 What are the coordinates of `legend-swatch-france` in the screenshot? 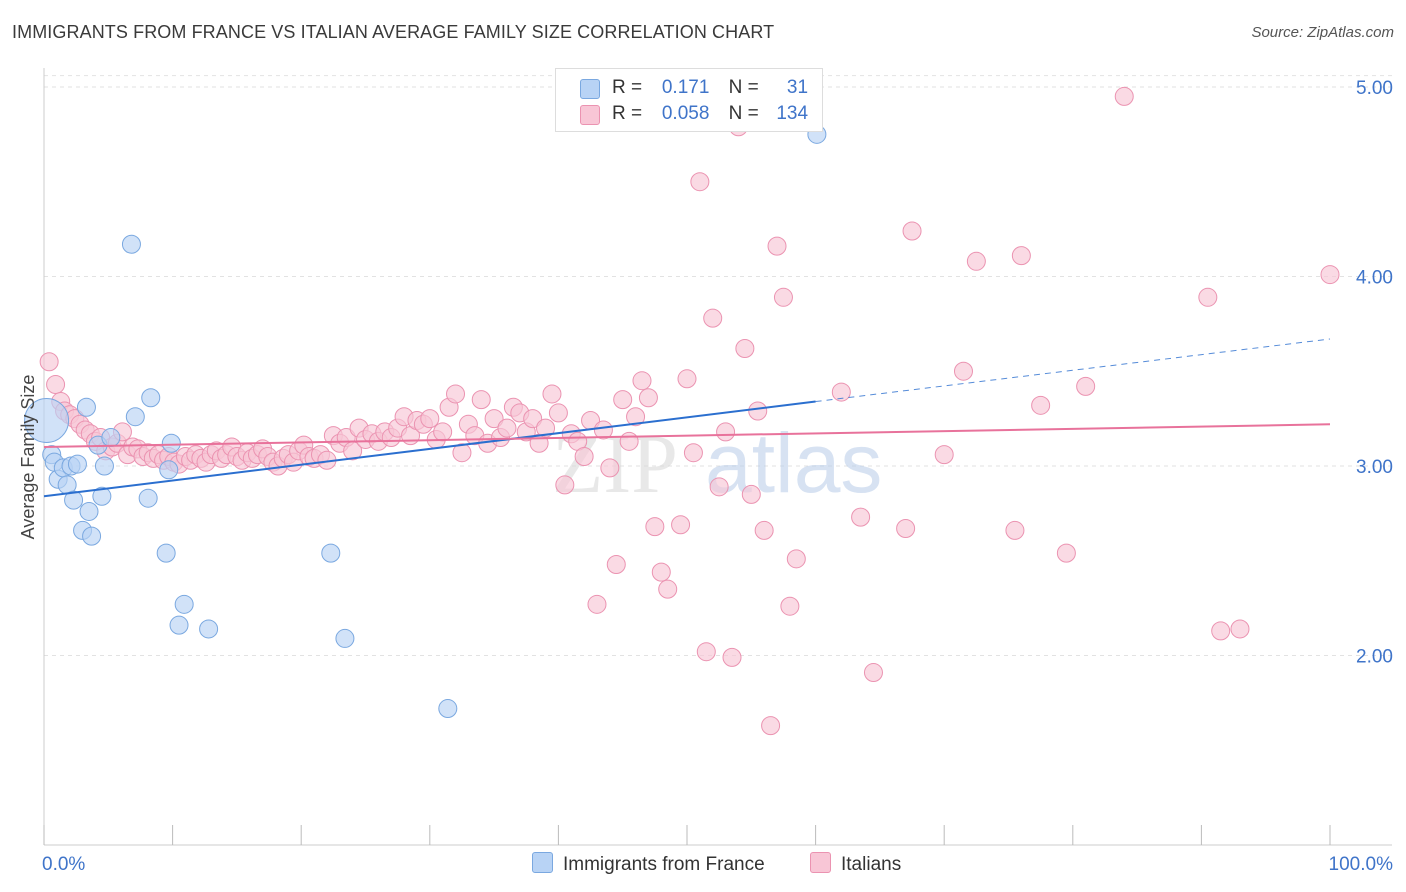 It's located at (590, 89).